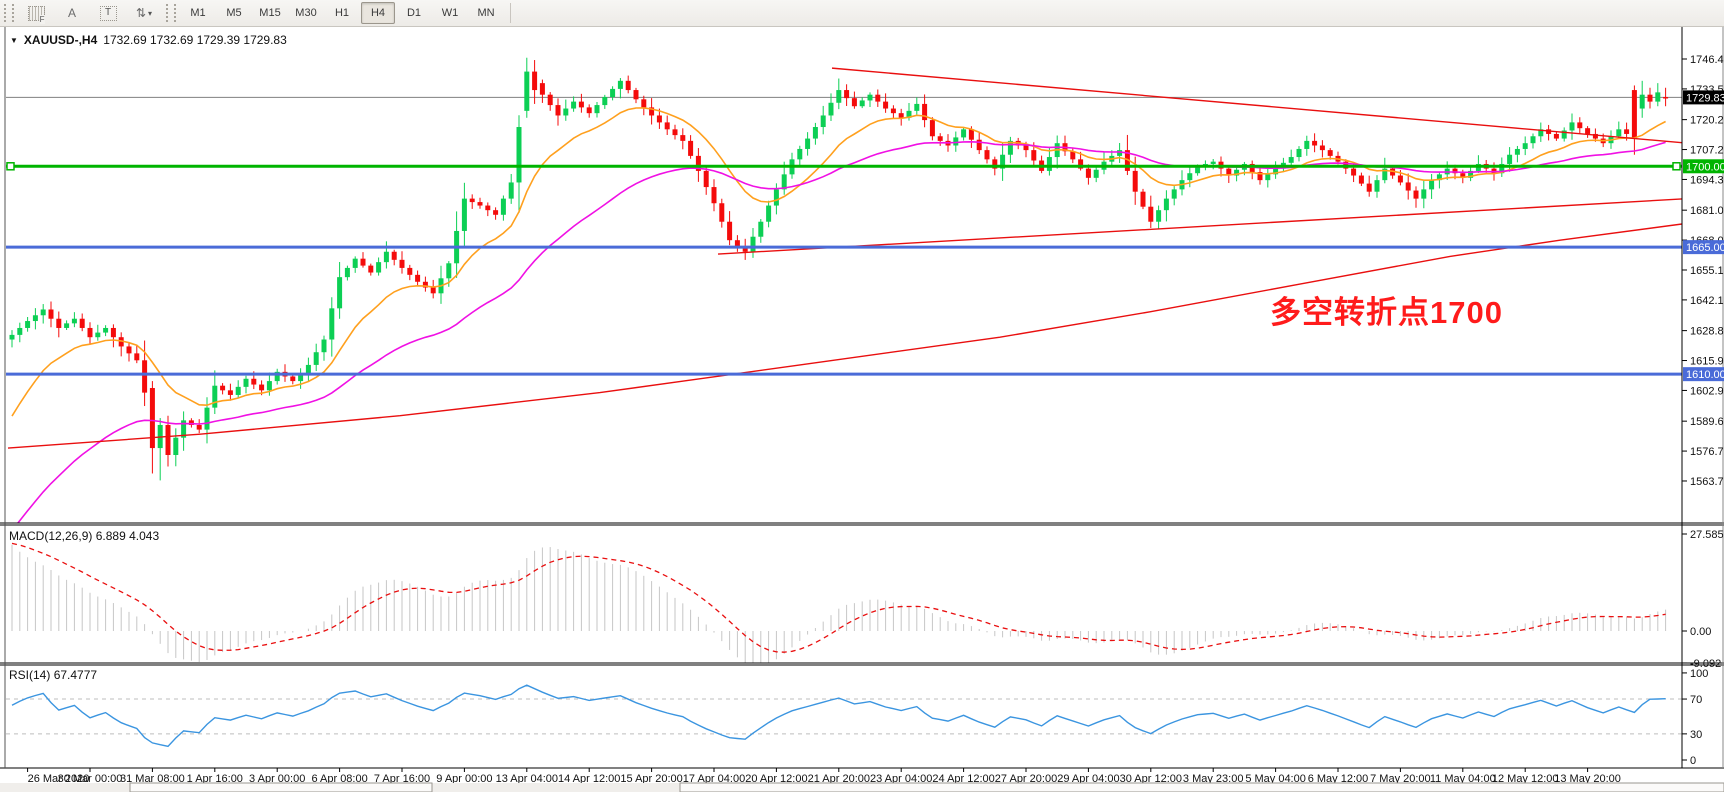  Describe the element at coordinates (862, 787) in the screenshot. I see `bottom-strip` at that location.